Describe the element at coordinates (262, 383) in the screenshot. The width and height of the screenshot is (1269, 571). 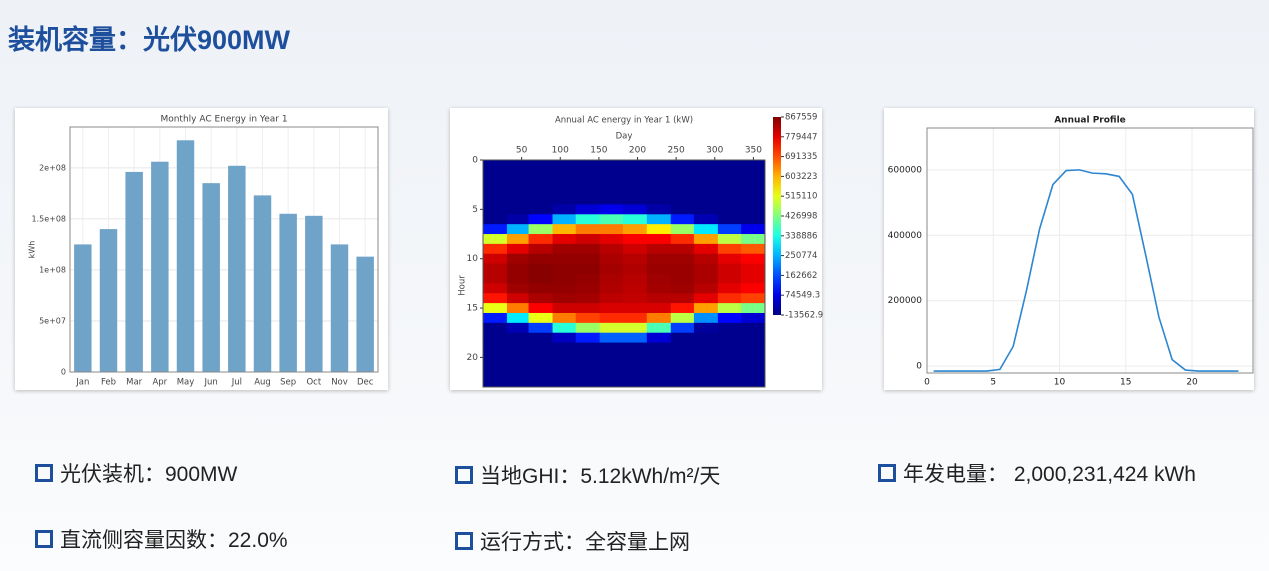
I see `x-tick-label: Aug` at that location.